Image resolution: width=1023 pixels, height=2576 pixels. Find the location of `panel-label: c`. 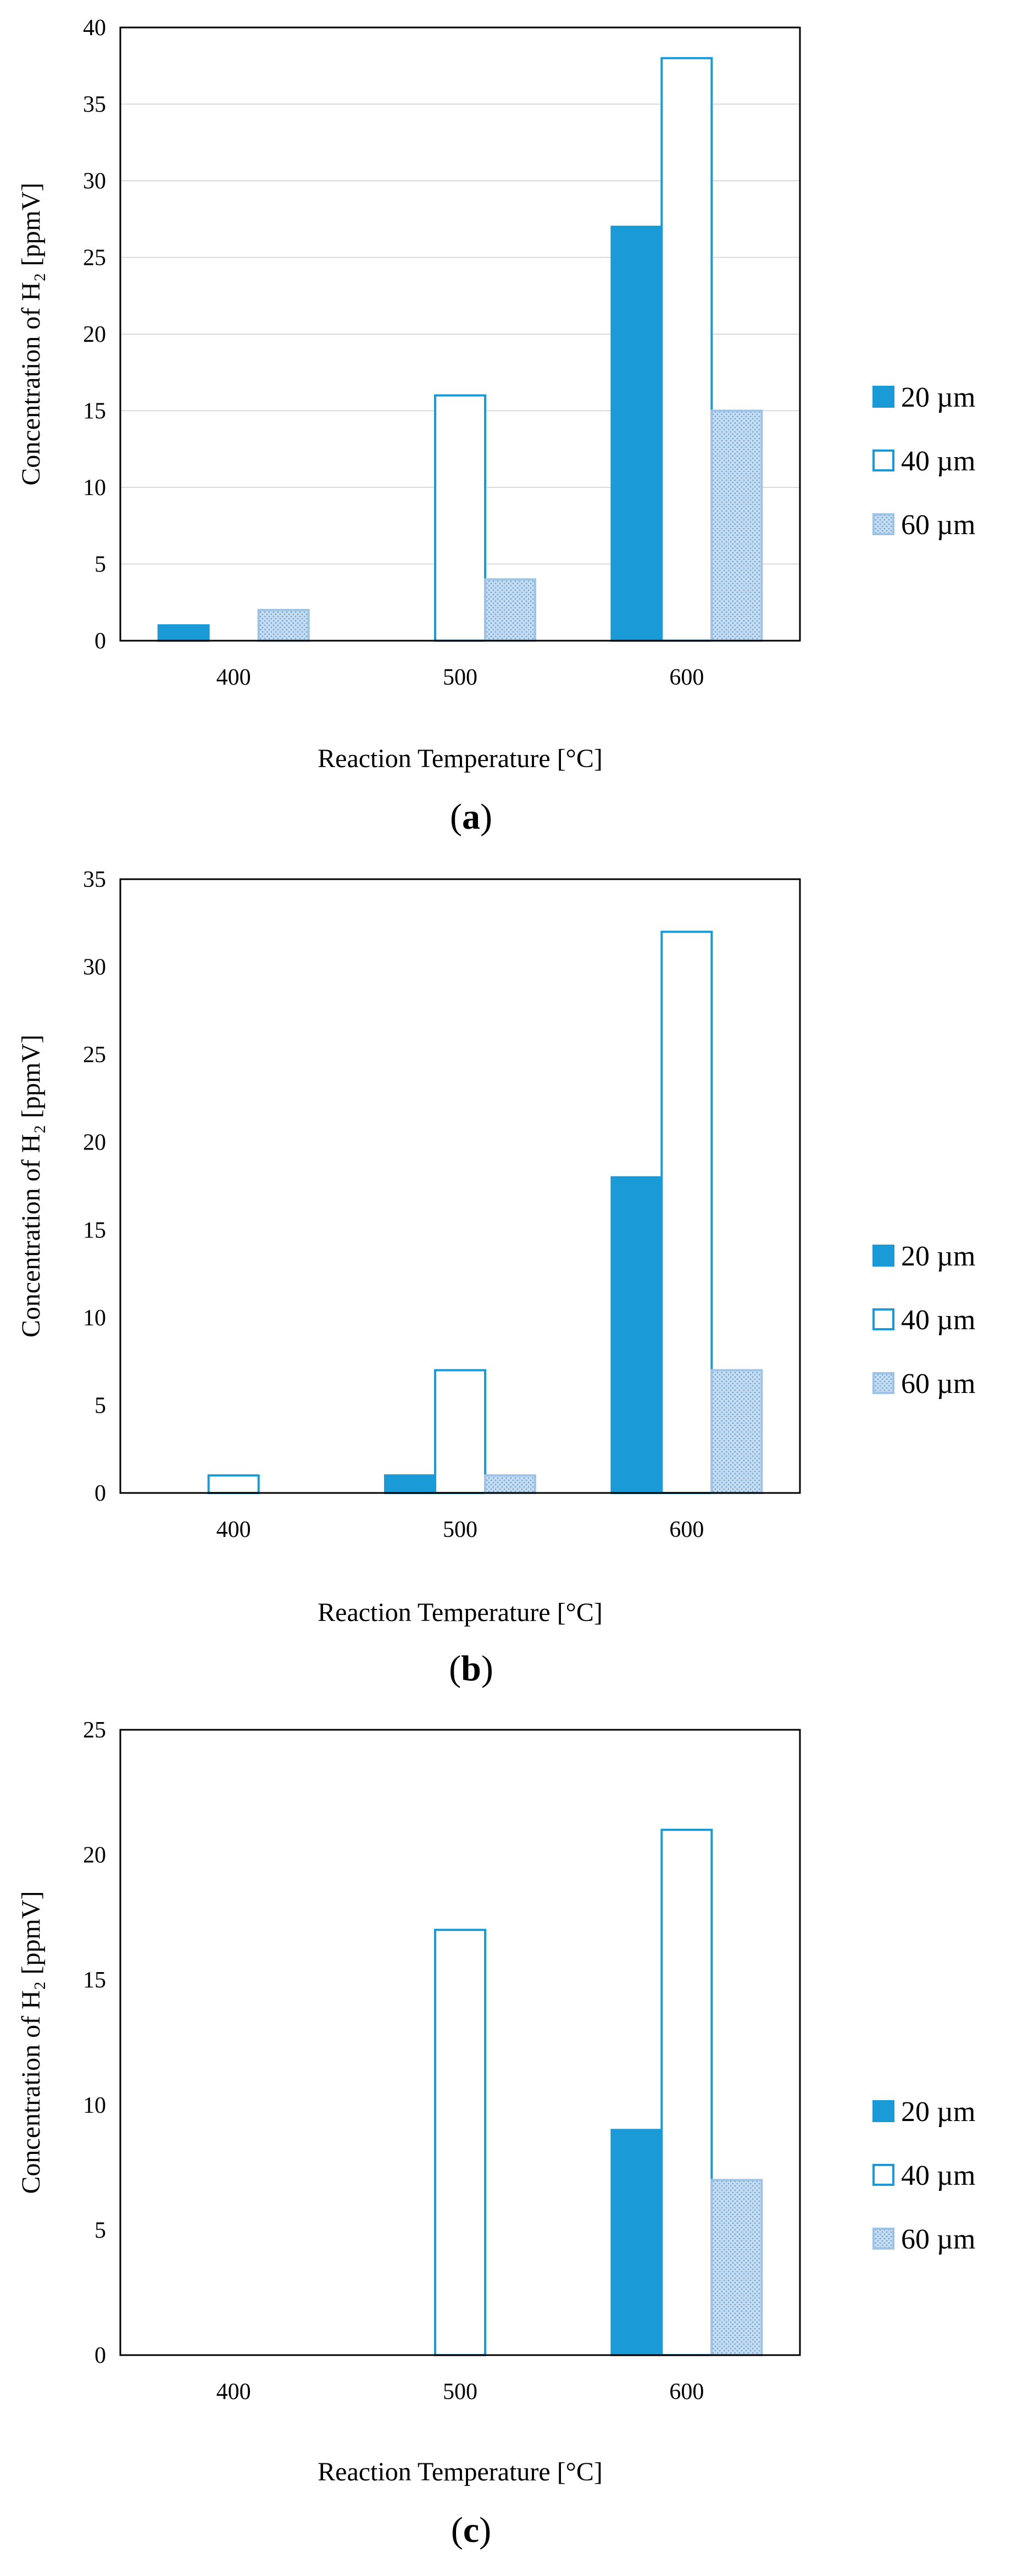

panel-label: c is located at coordinates (471, 2530).